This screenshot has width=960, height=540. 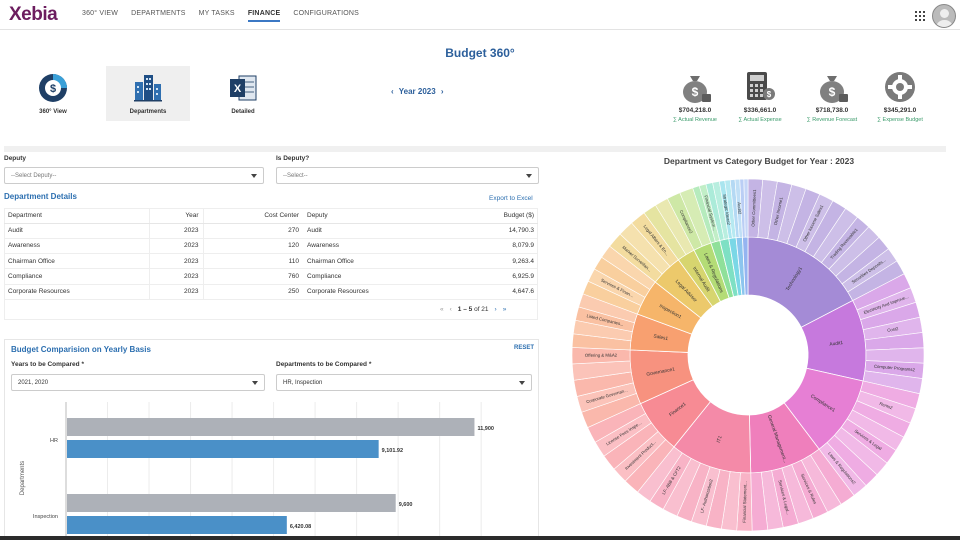 I want to click on sunburst-outer-segment, so click(x=746, y=208).